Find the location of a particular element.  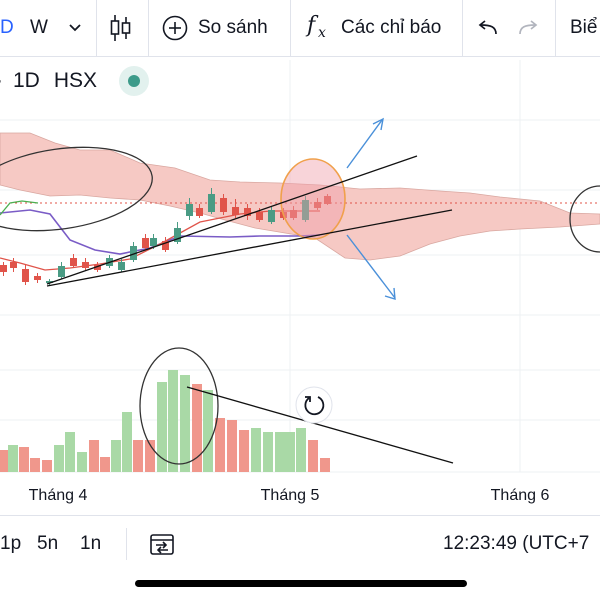

candlestick-icon is located at coordinates (120, 28).